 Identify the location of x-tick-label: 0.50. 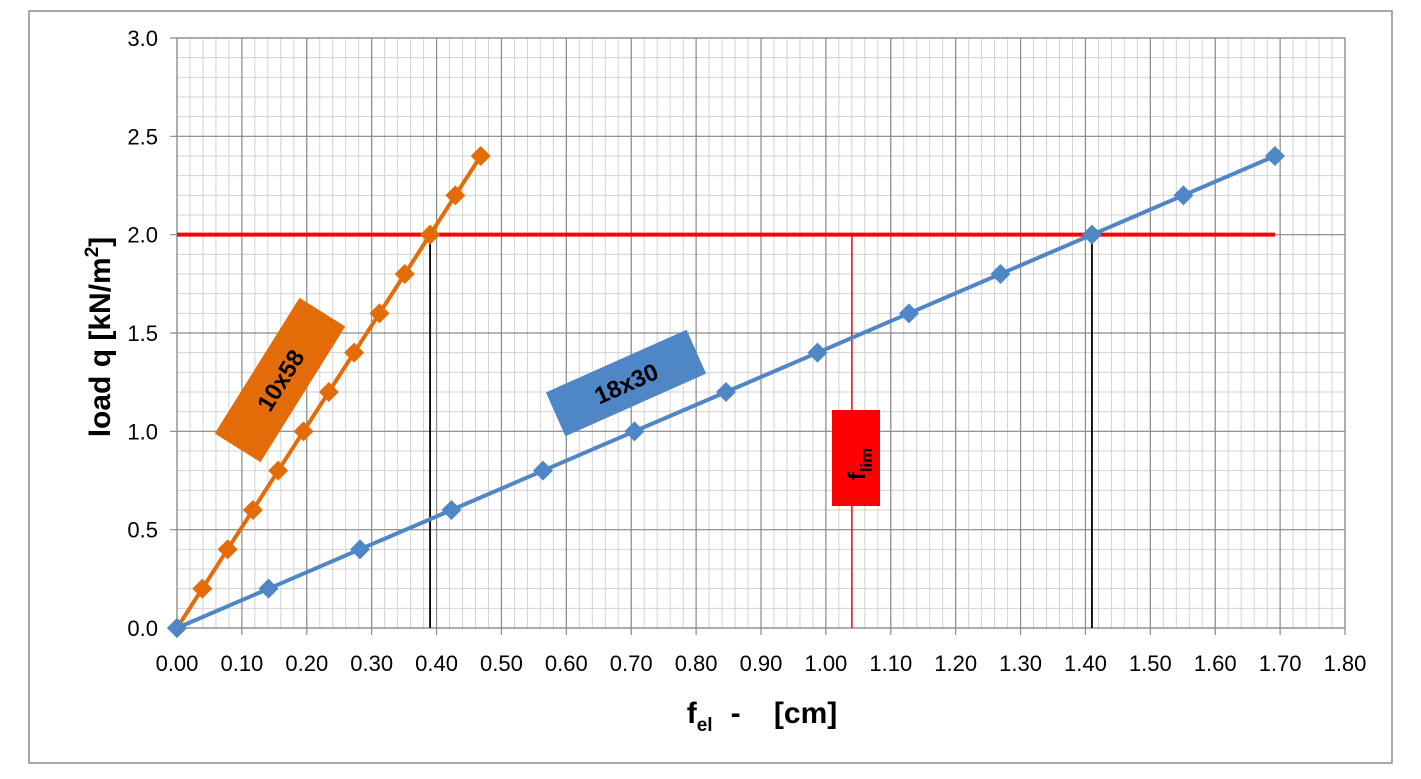
(501, 663).